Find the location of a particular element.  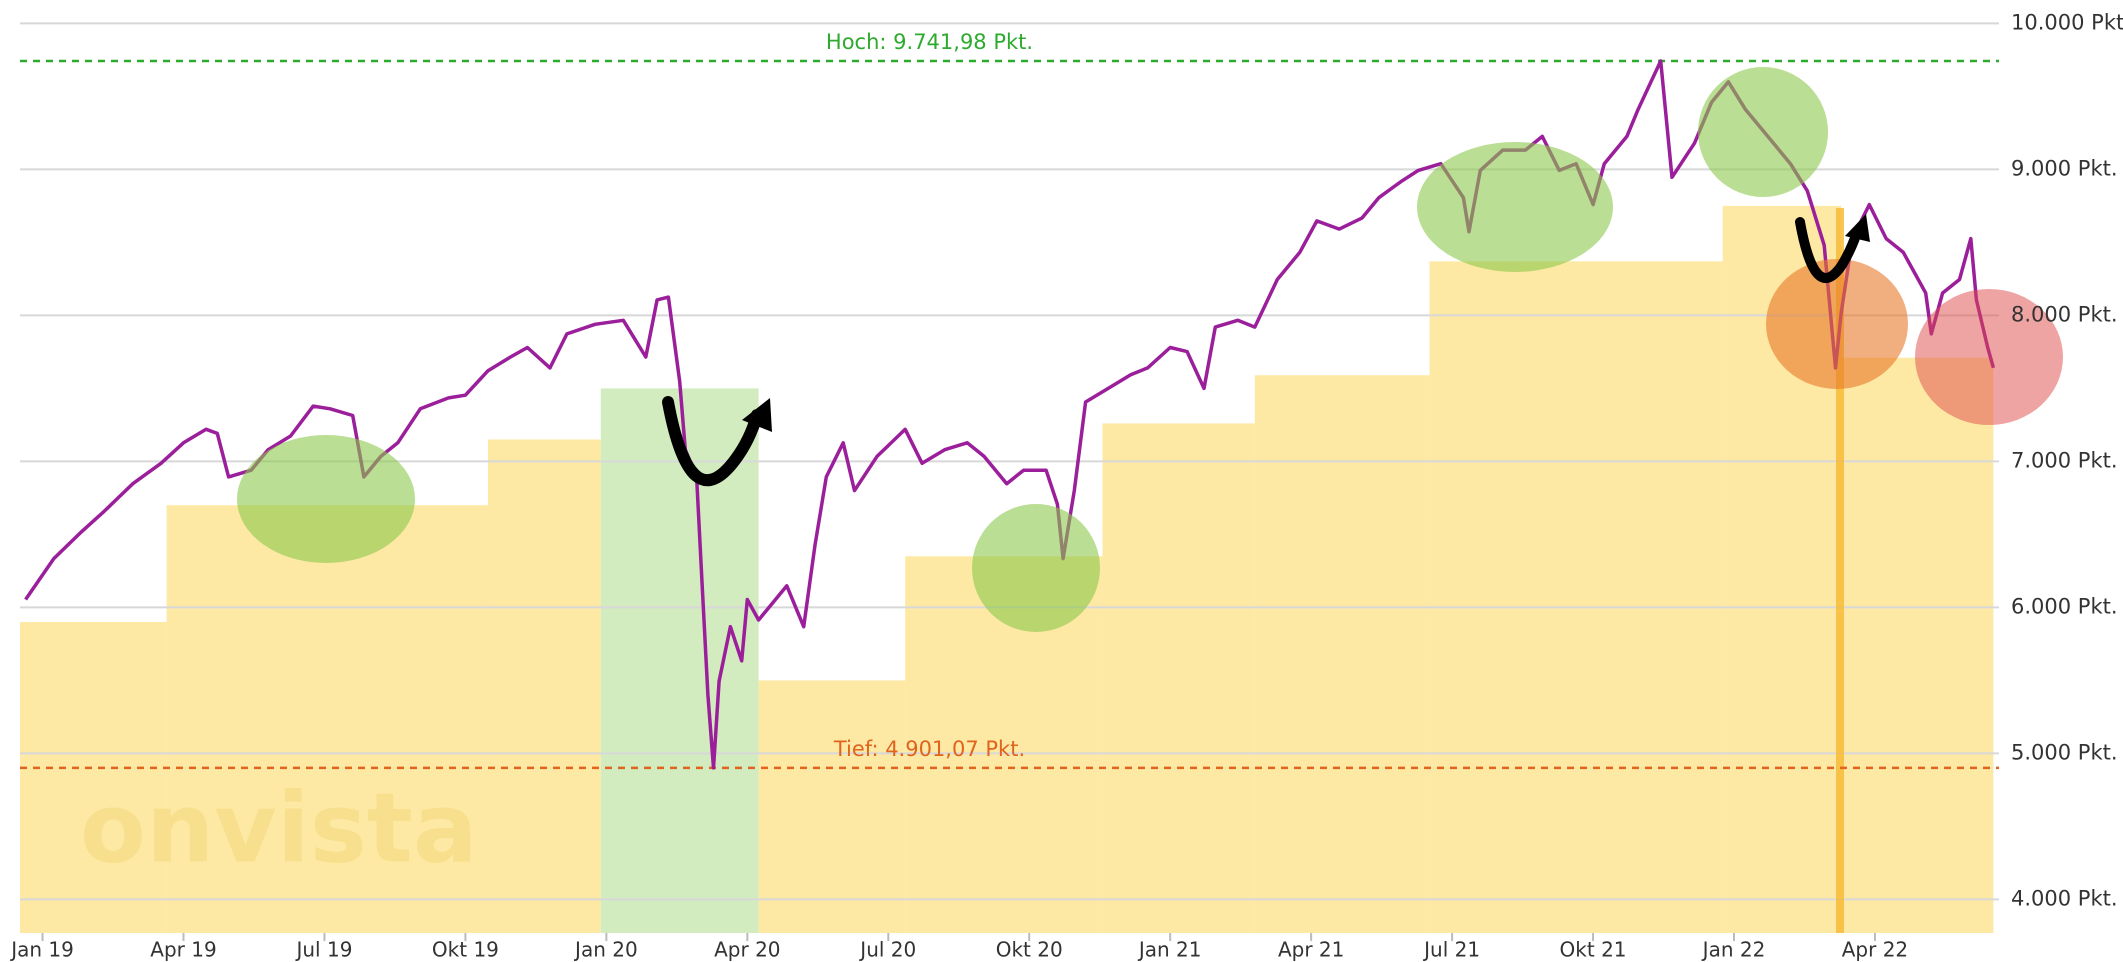

x-tick-label: Apr 20 is located at coordinates (747, 950).